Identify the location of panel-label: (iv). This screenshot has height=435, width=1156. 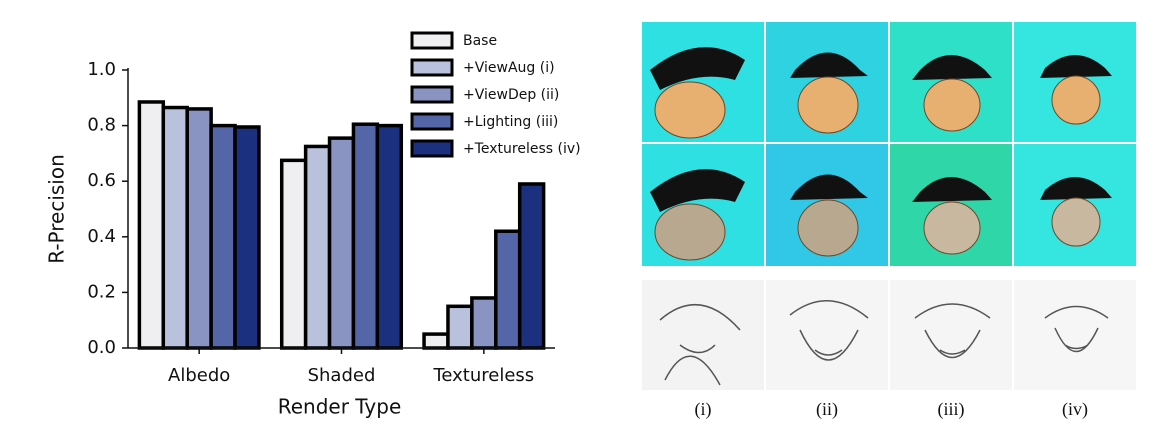
(1075, 409).